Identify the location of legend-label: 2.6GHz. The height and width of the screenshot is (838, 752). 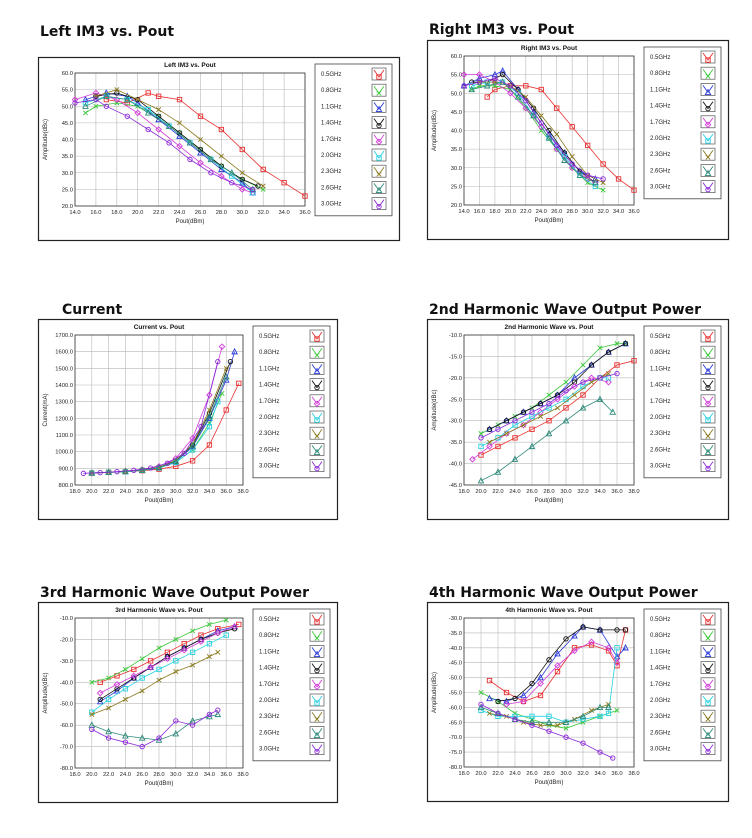
(660, 733).